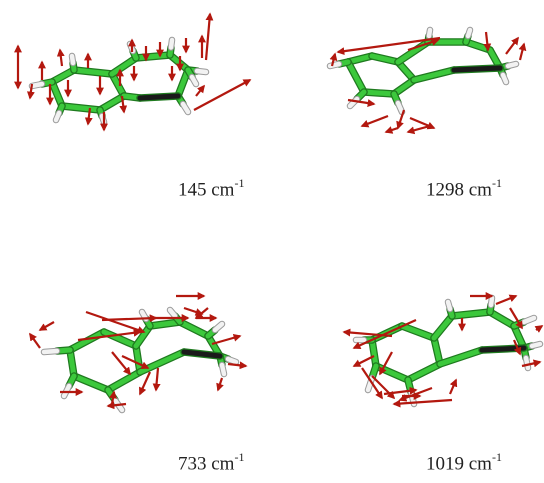 Image resolution: width=544 pixels, height=483 pixels. Describe the element at coordinates (211, 189) in the screenshot. I see `frequency-label-145: 145 cm-1` at that location.